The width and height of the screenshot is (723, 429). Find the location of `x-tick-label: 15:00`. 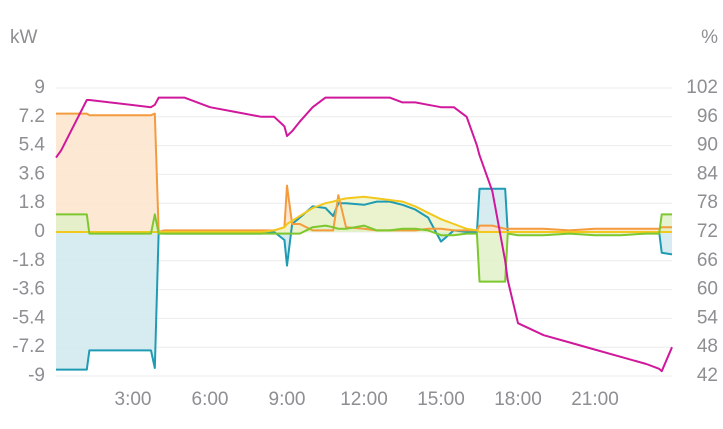

x-tick-label: 15:00 is located at coordinates (441, 399).